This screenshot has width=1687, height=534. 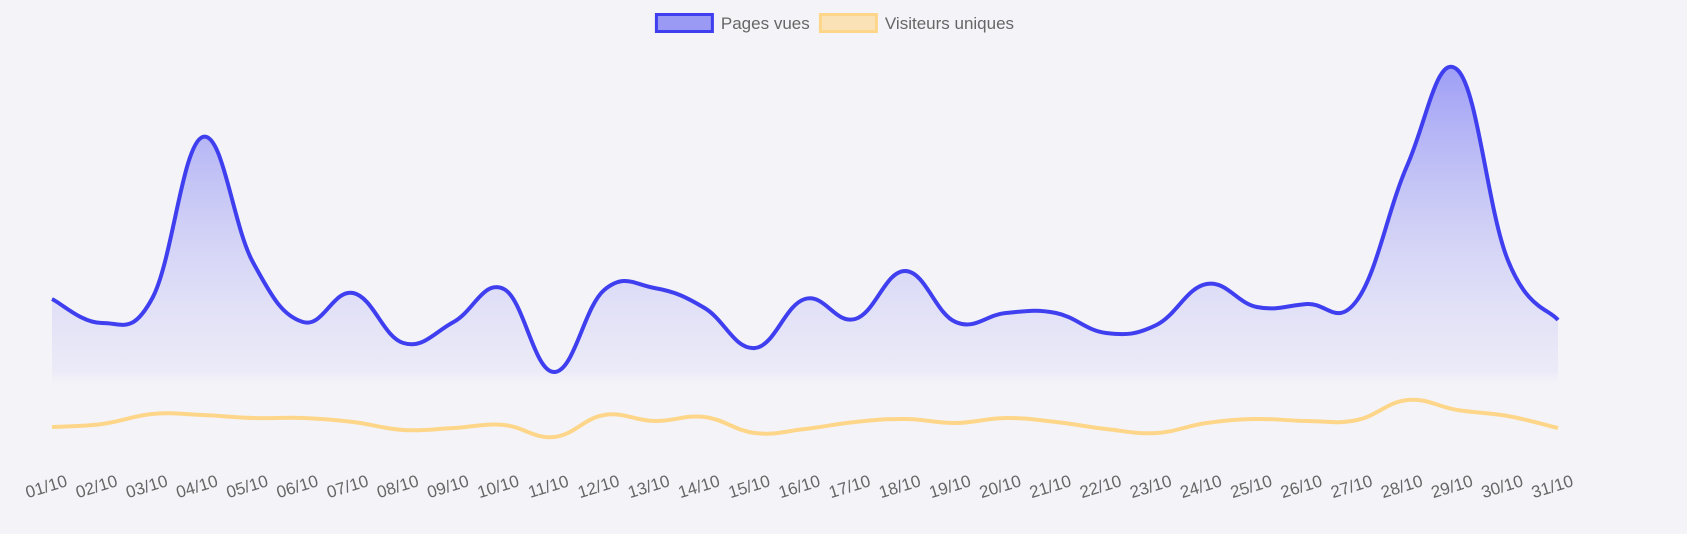 What do you see at coordinates (297, 486) in the screenshot?
I see `x-tick-label: 06/10` at bounding box center [297, 486].